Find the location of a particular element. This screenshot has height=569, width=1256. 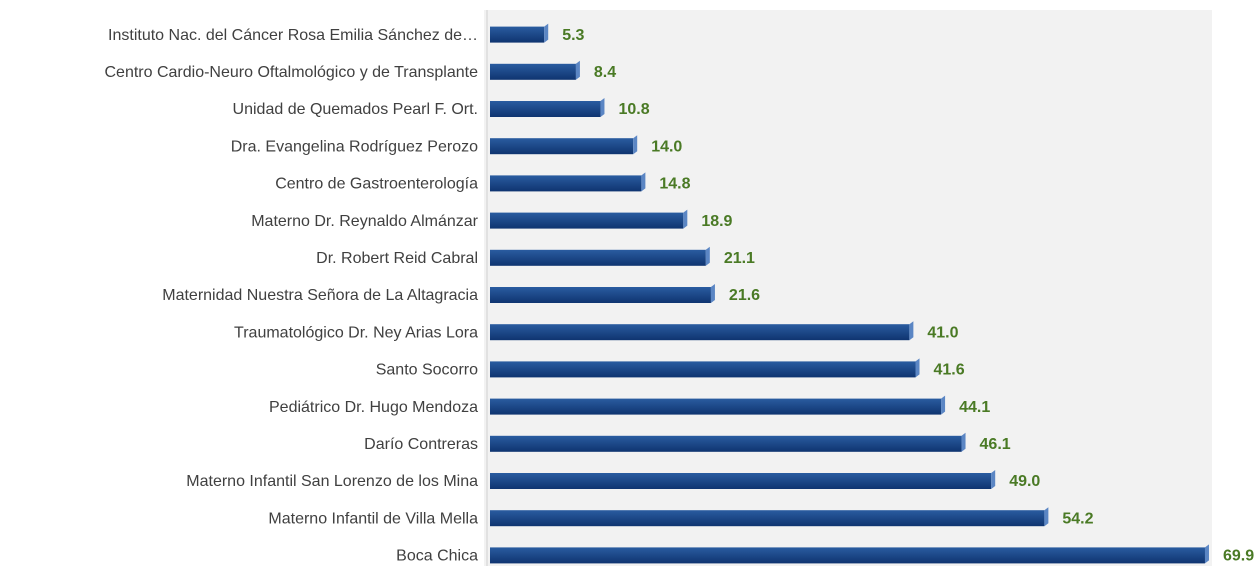

category-label: Centro de Gastroenterología is located at coordinates (376, 184).